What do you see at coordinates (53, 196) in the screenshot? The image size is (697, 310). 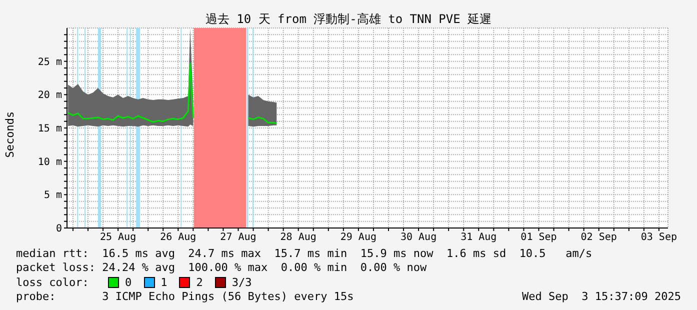 I see `y-tick-label: 5 m` at bounding box center [53, 196].